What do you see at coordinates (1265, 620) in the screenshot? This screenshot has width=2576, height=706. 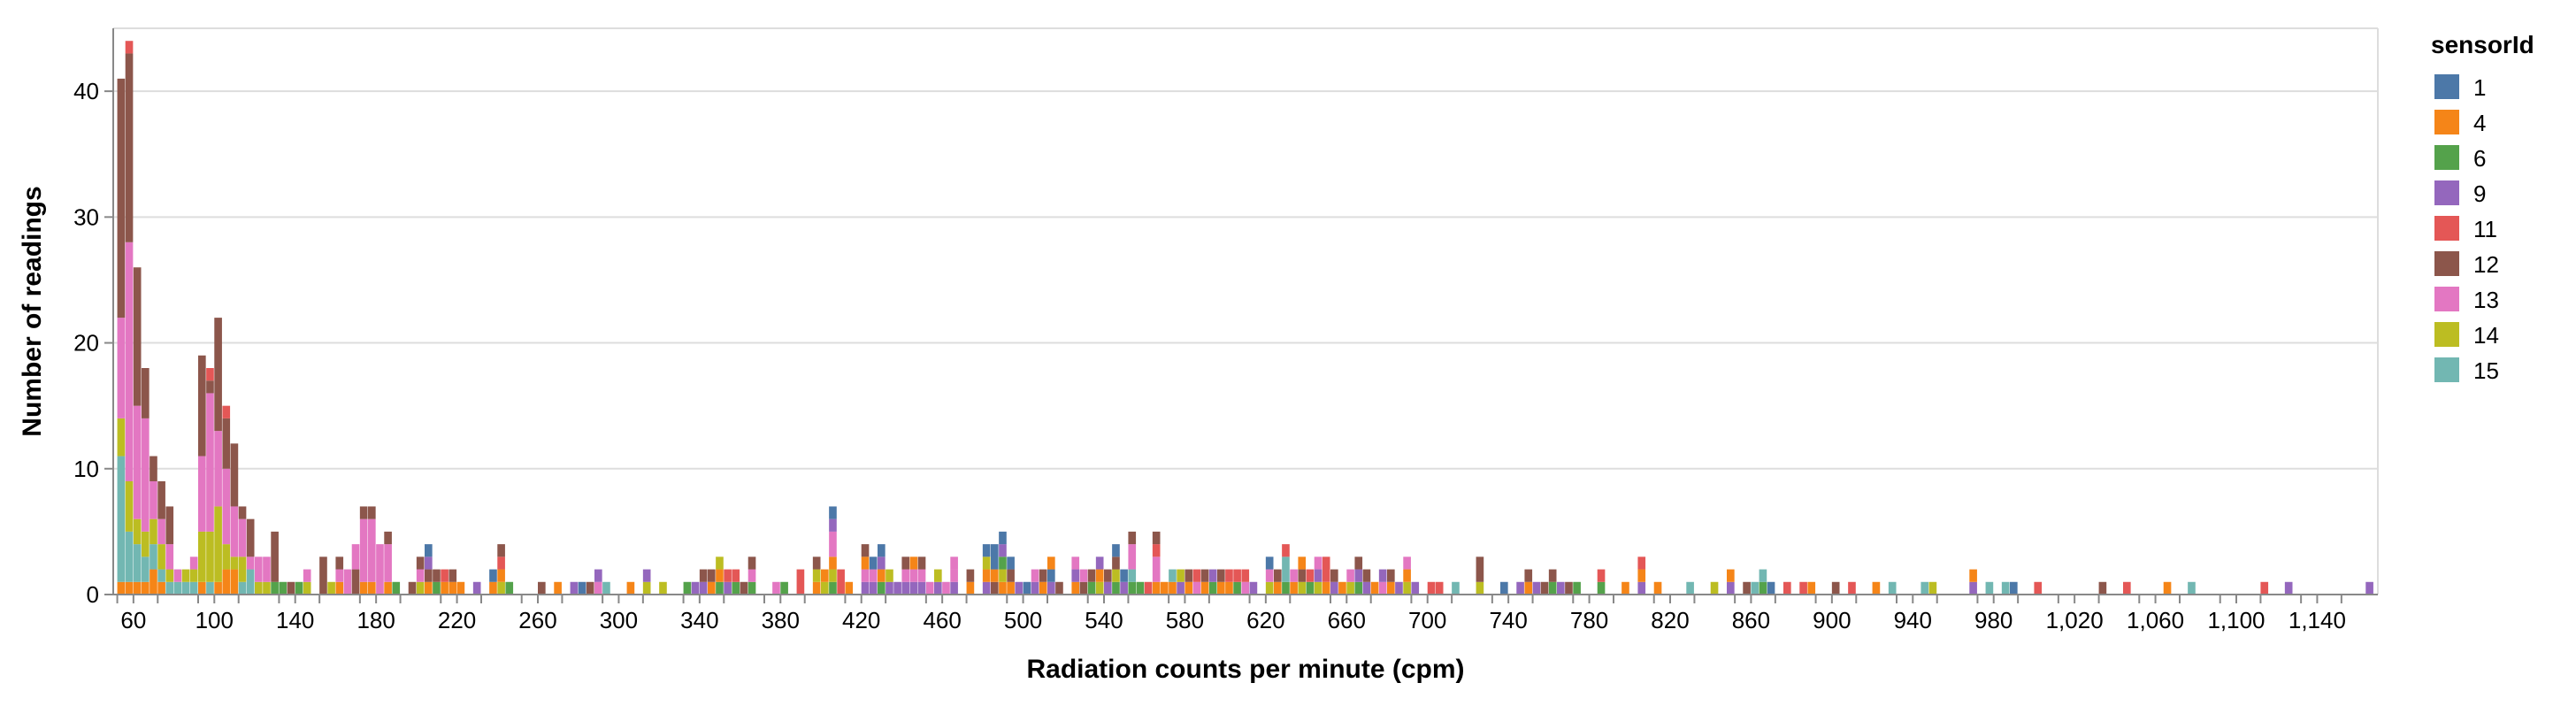 I see `x-tick-label: 620` at bounding box center [1265, 620].